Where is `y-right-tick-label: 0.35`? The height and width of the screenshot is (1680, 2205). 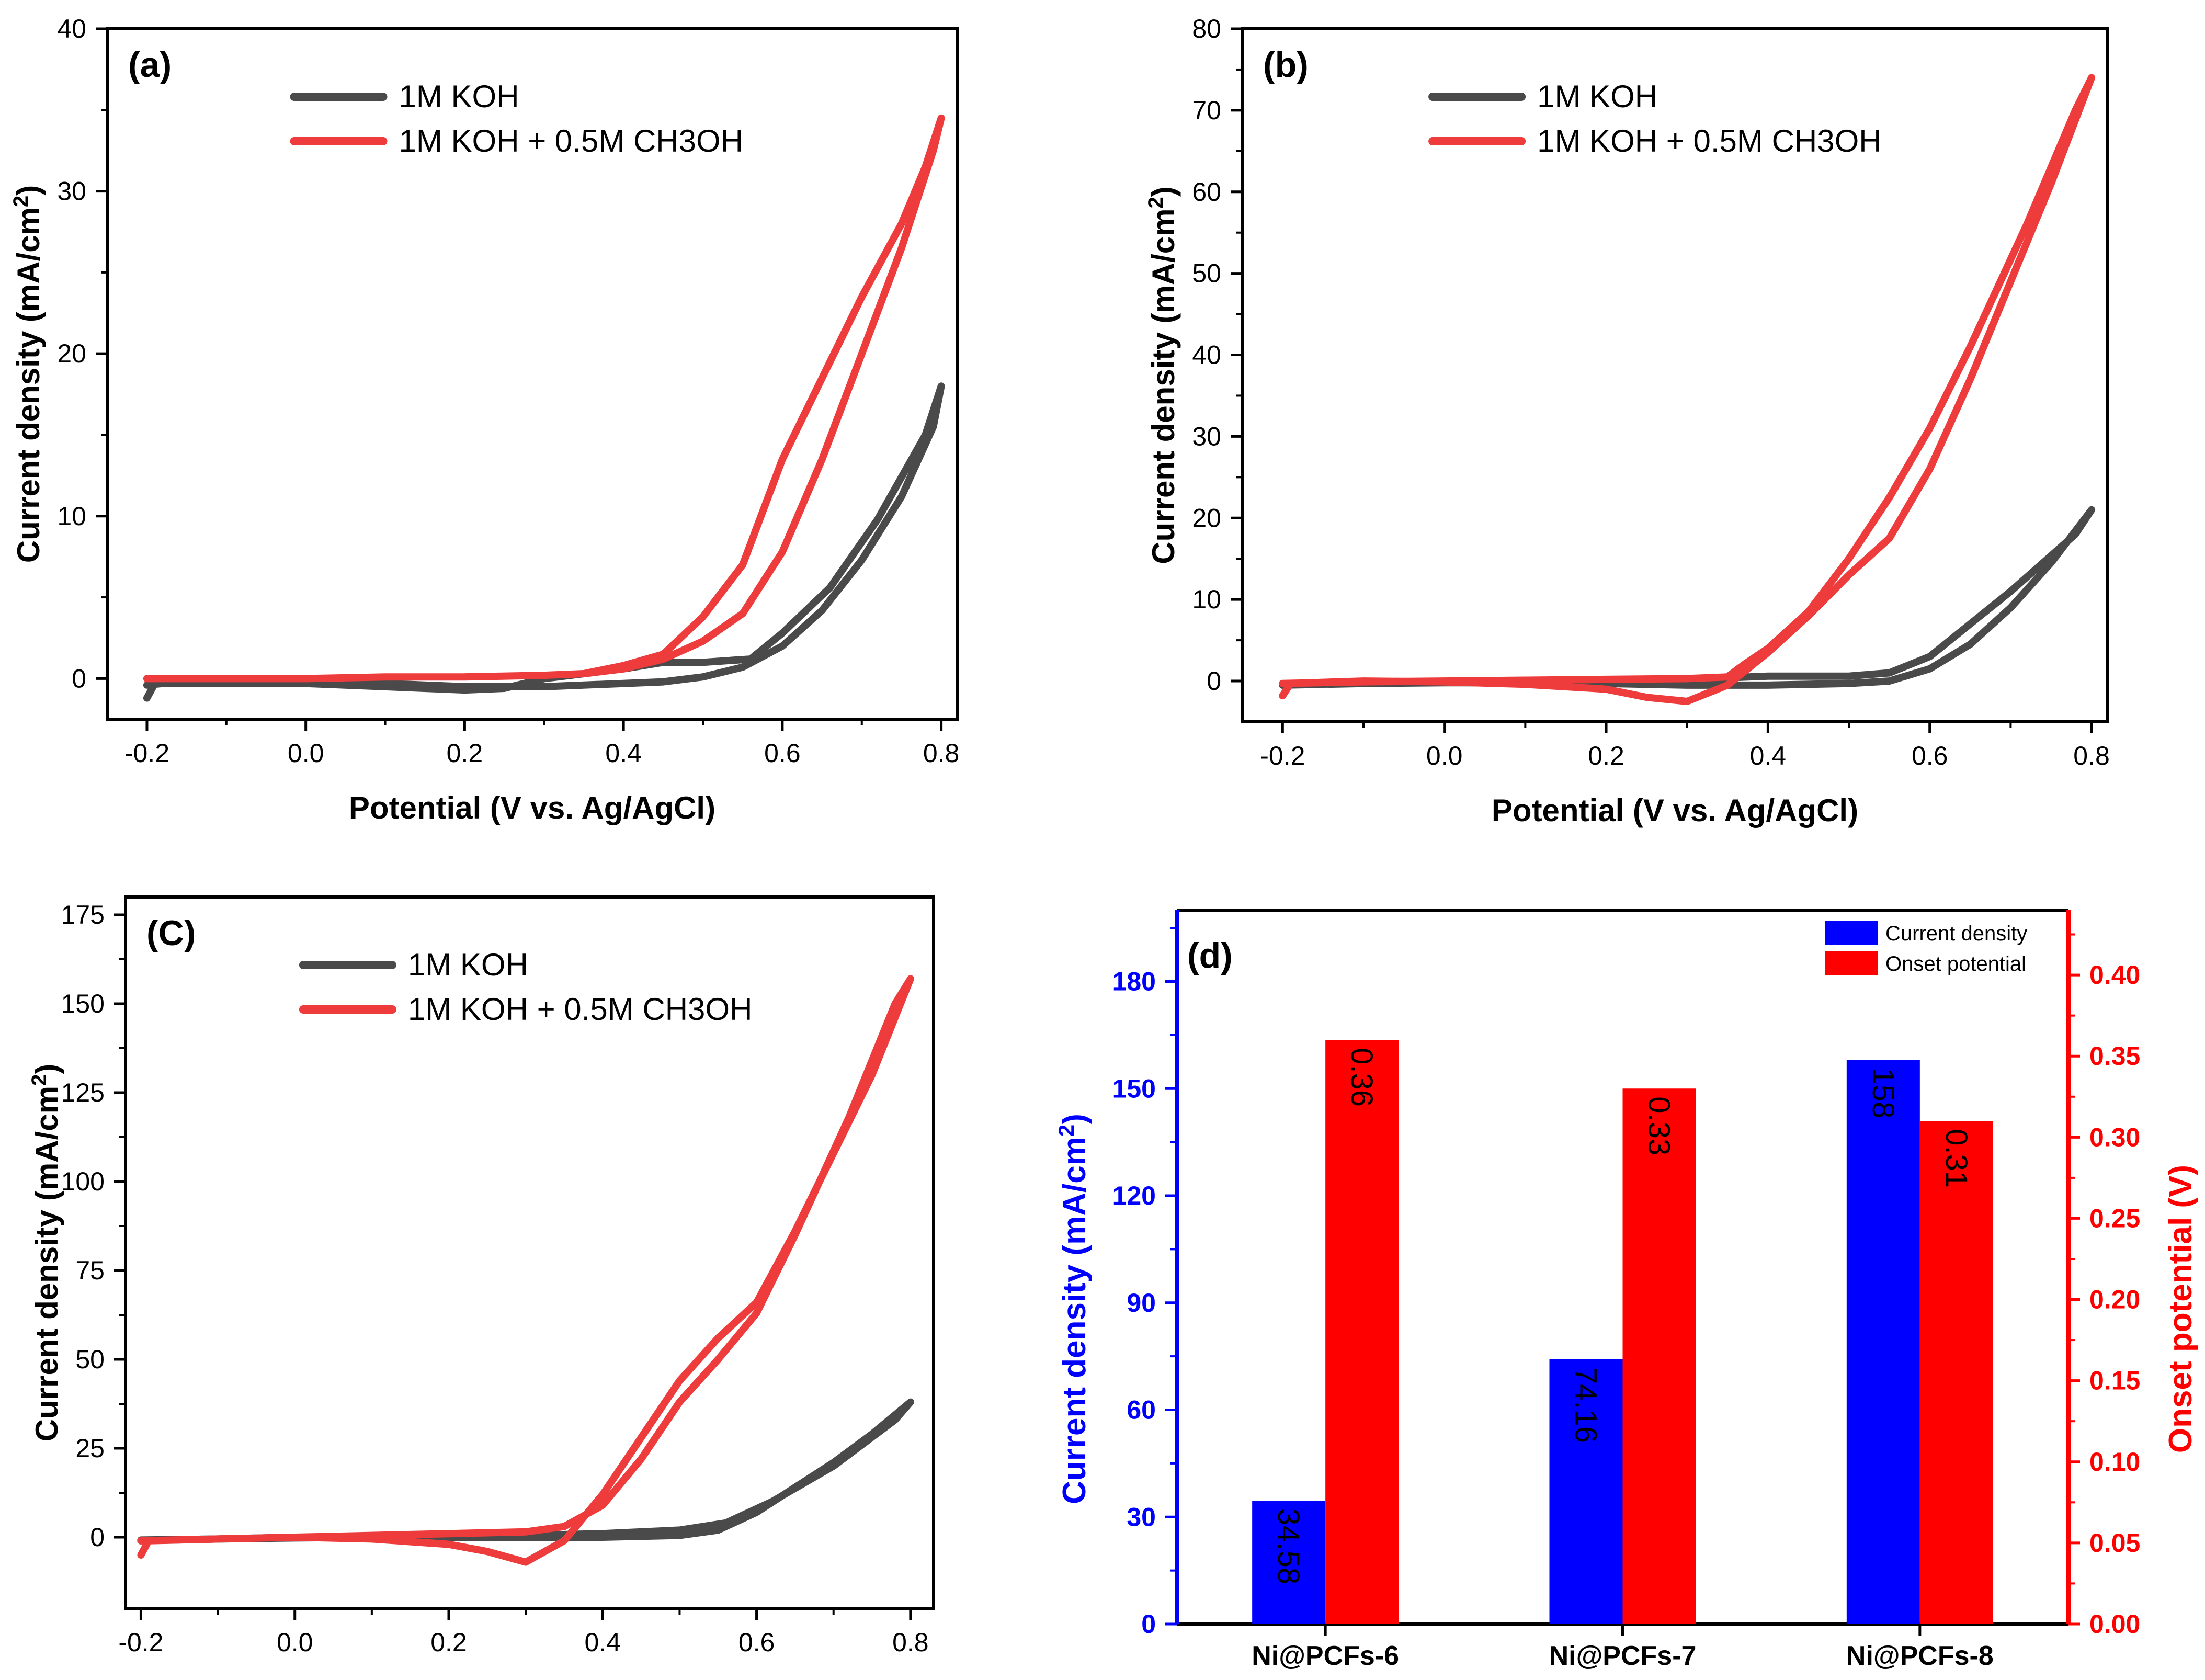 y-right-tick-label: 0.35 is located at coordinates (2114, 1056).